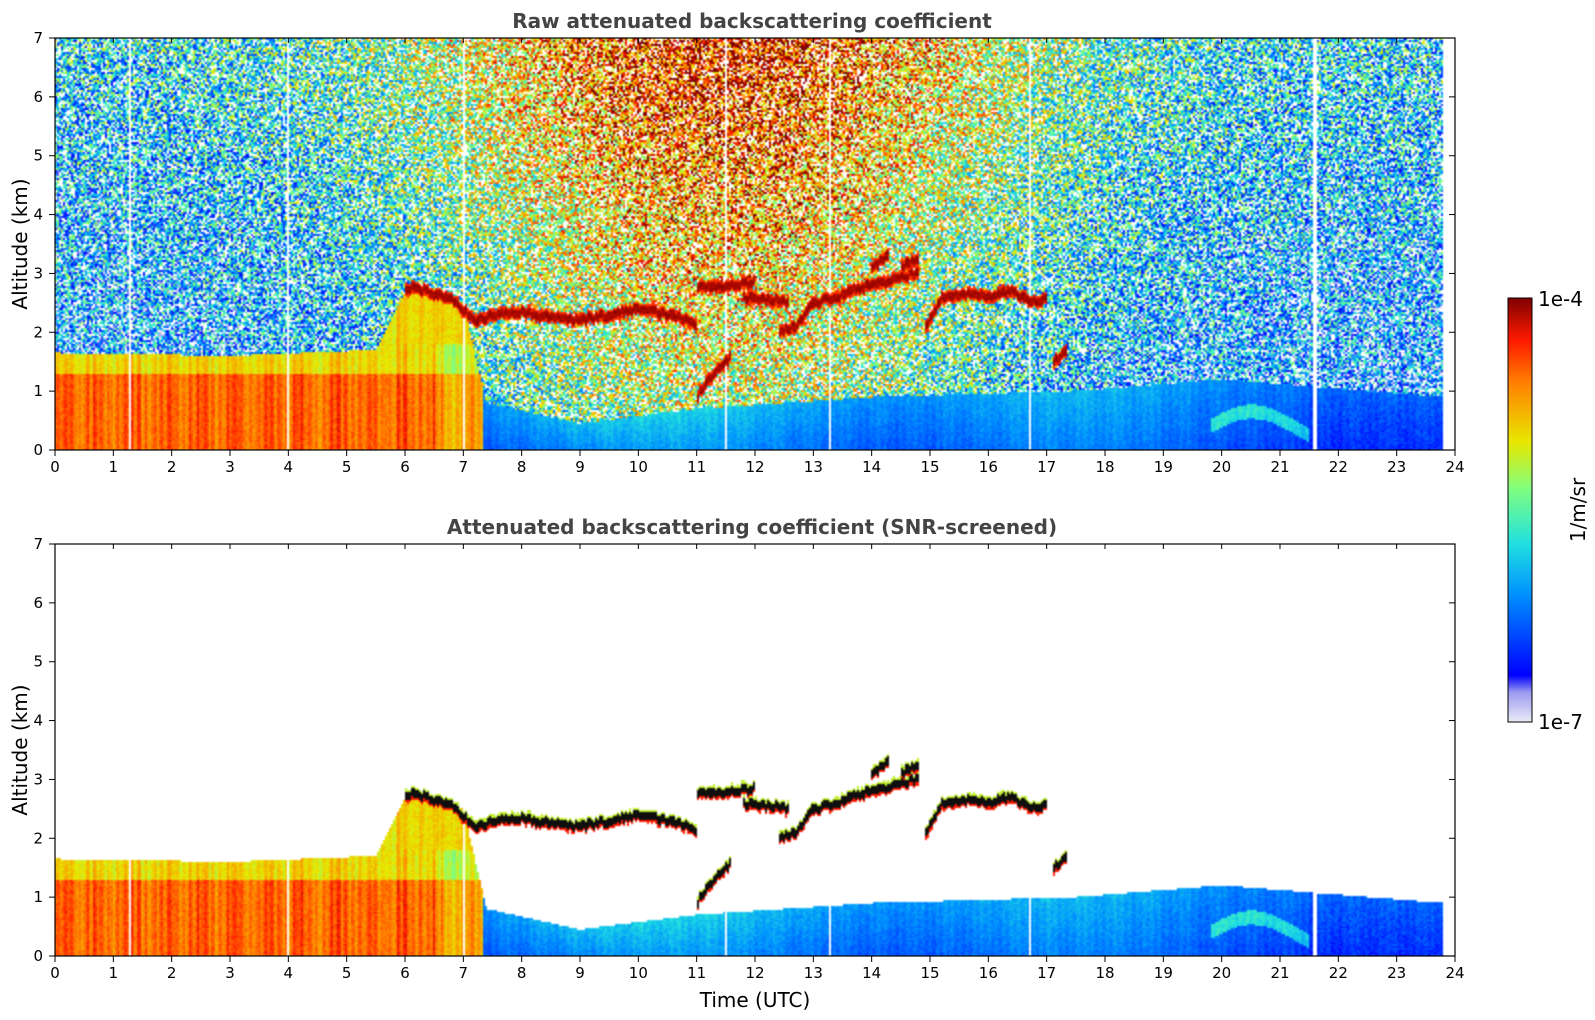 The height and width of the screenshot is (1020, 1595). What do you see at coordinates (1520, 510) in the screenshot?
I see `colorbar-scale` at bounding box center [1520, 510].